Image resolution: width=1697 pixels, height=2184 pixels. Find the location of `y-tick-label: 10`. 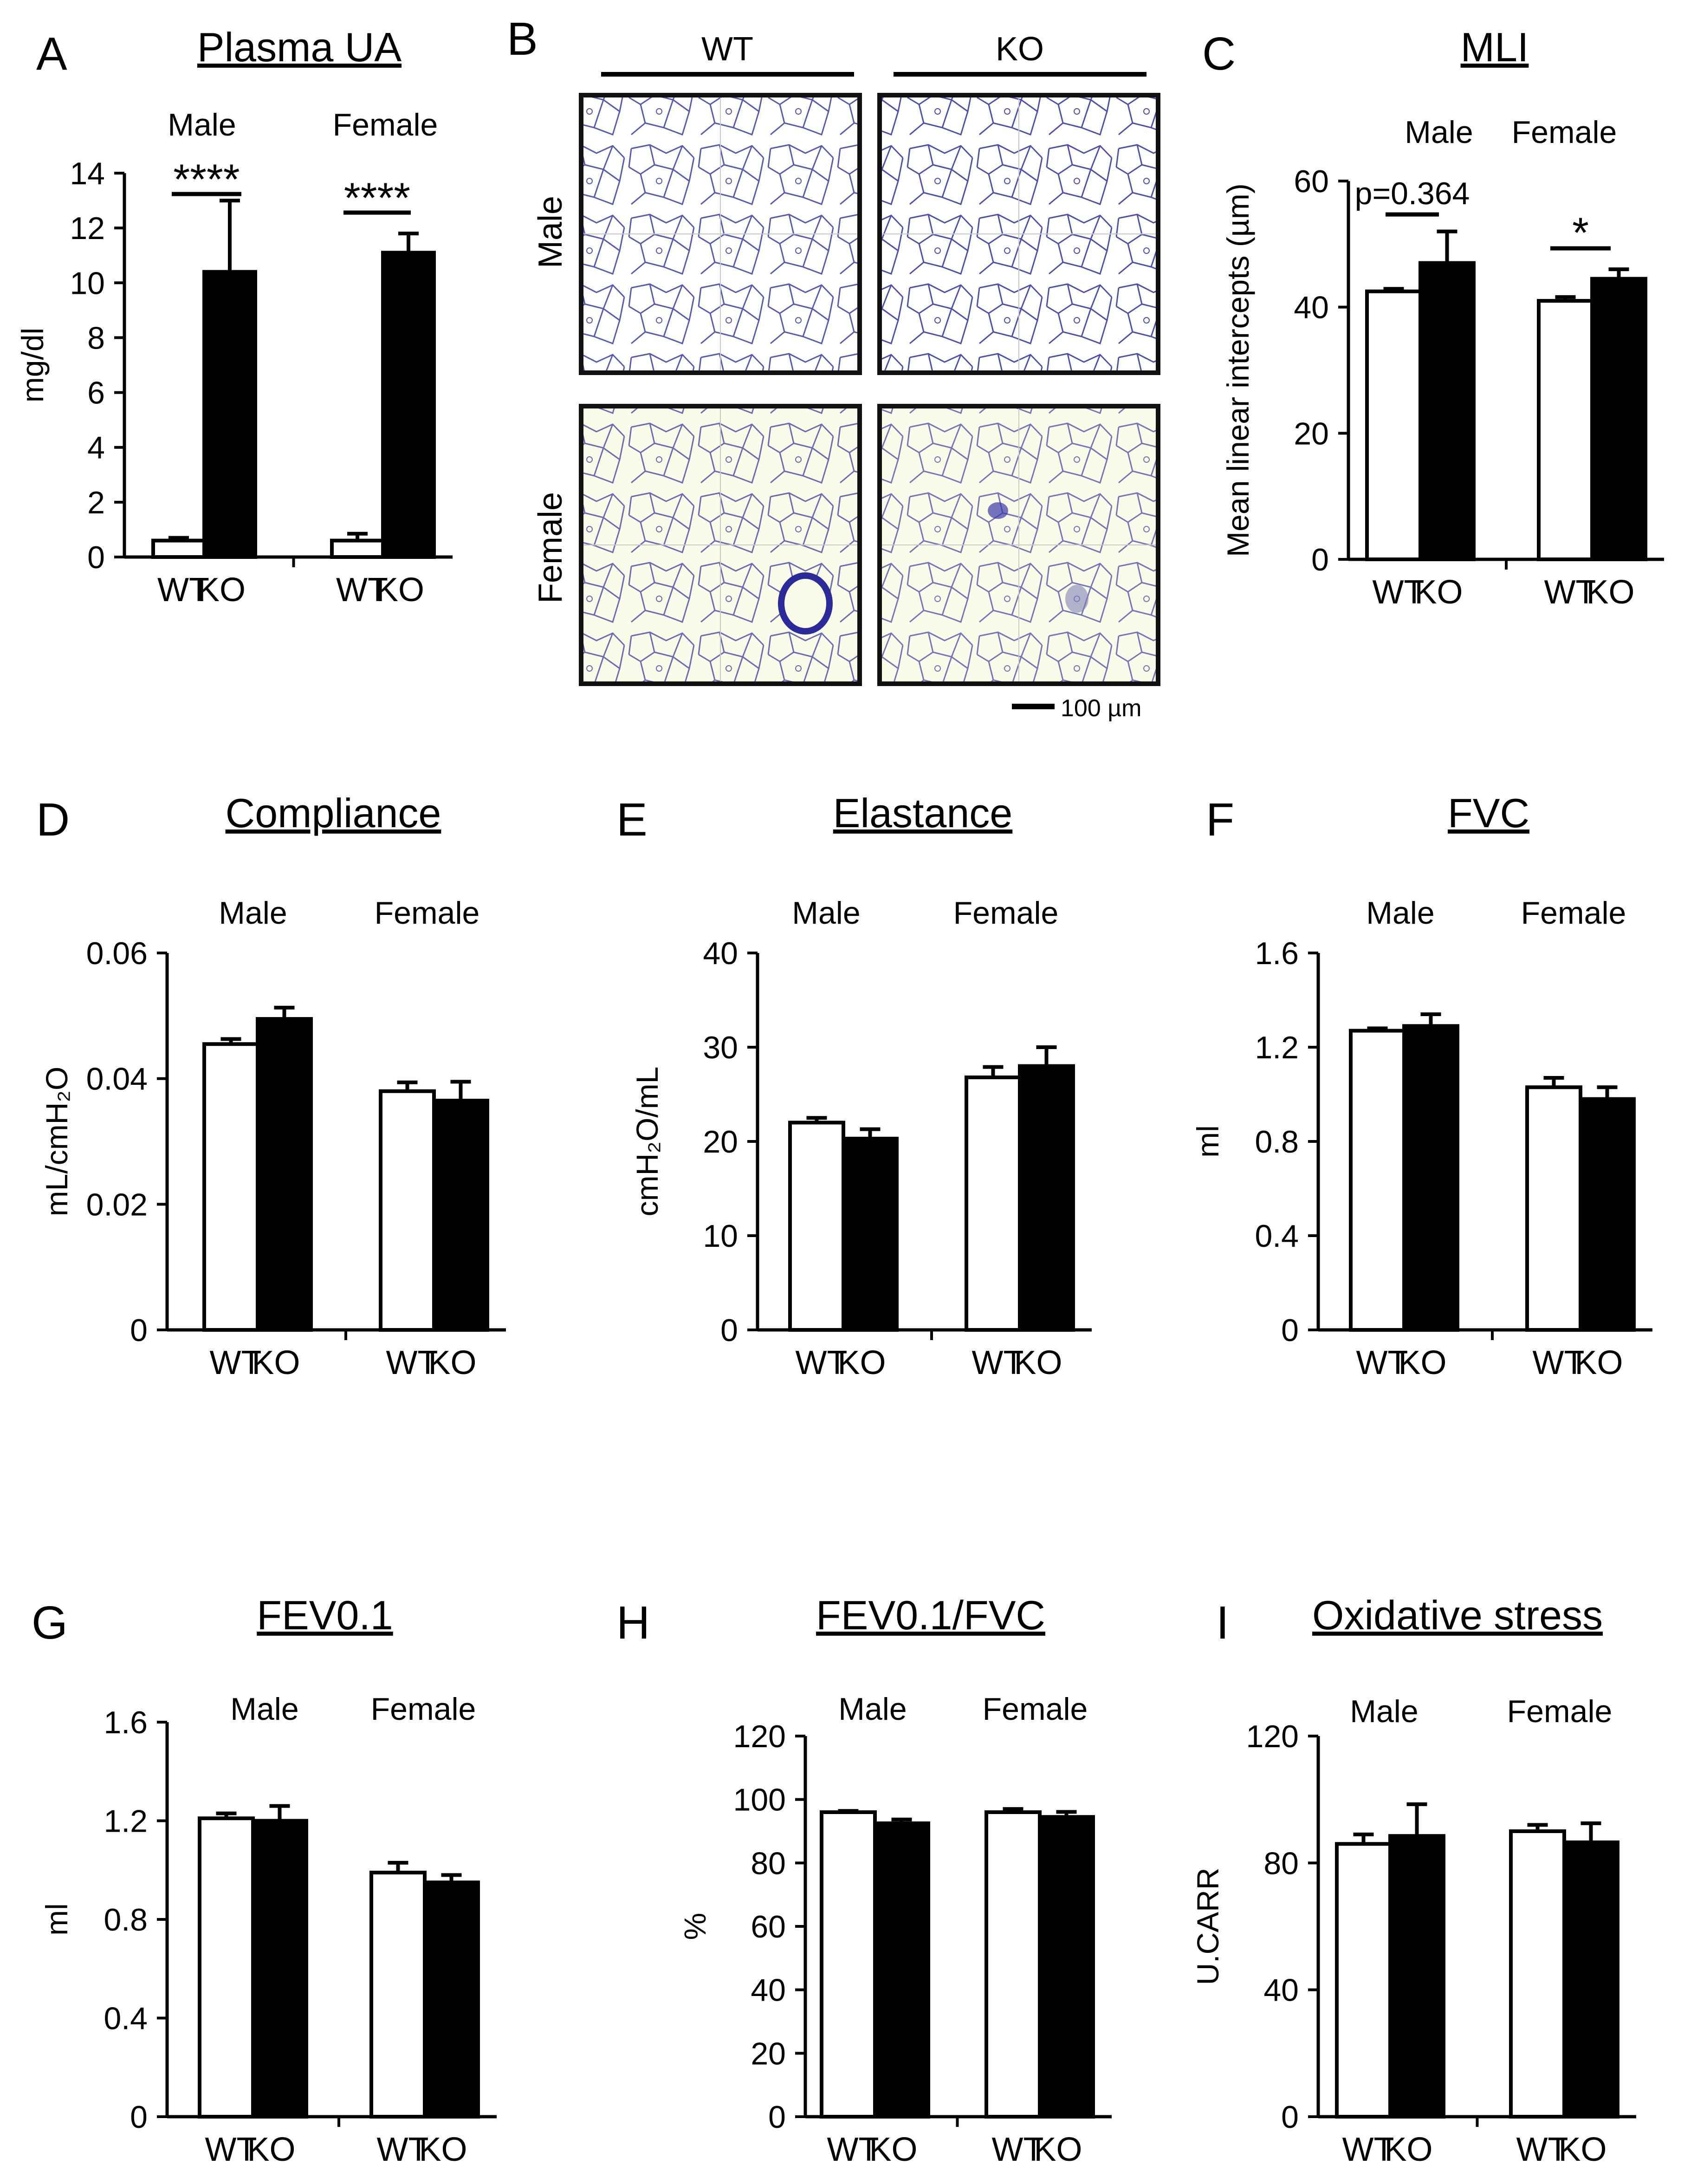

y-tick-label: 10 is located at coordinates (720, 1236).